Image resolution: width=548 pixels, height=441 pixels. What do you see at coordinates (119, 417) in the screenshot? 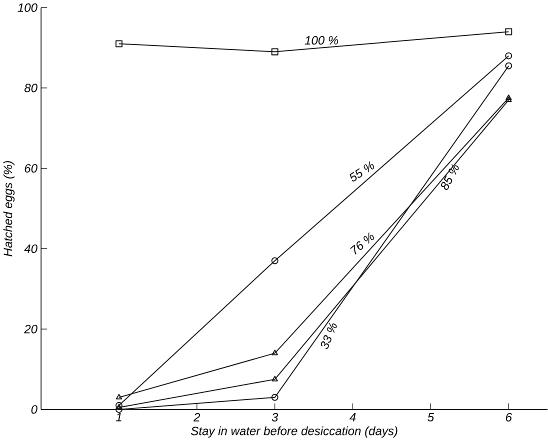
I see `x-tick-label: 1` at bounding box center [119, 417].